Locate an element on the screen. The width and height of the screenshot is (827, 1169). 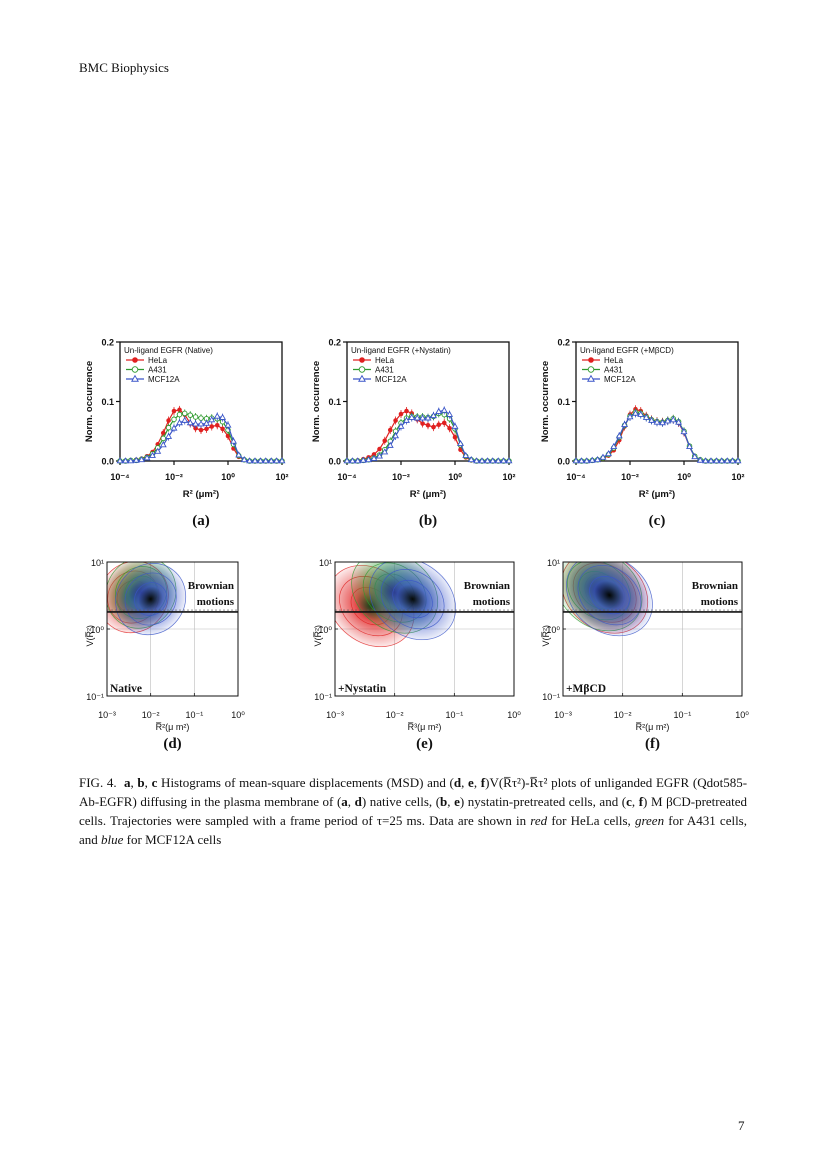
x-axis-label: R̅²(μ m²) is located at coordinates (653, 727).